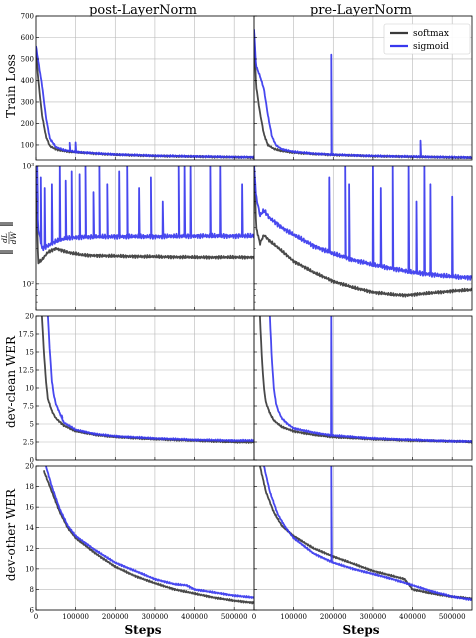 The width and height of the screenshot is (476, 638). I want to click on axes-frame-train-loss-pre-layernorm, so click(363, 88).